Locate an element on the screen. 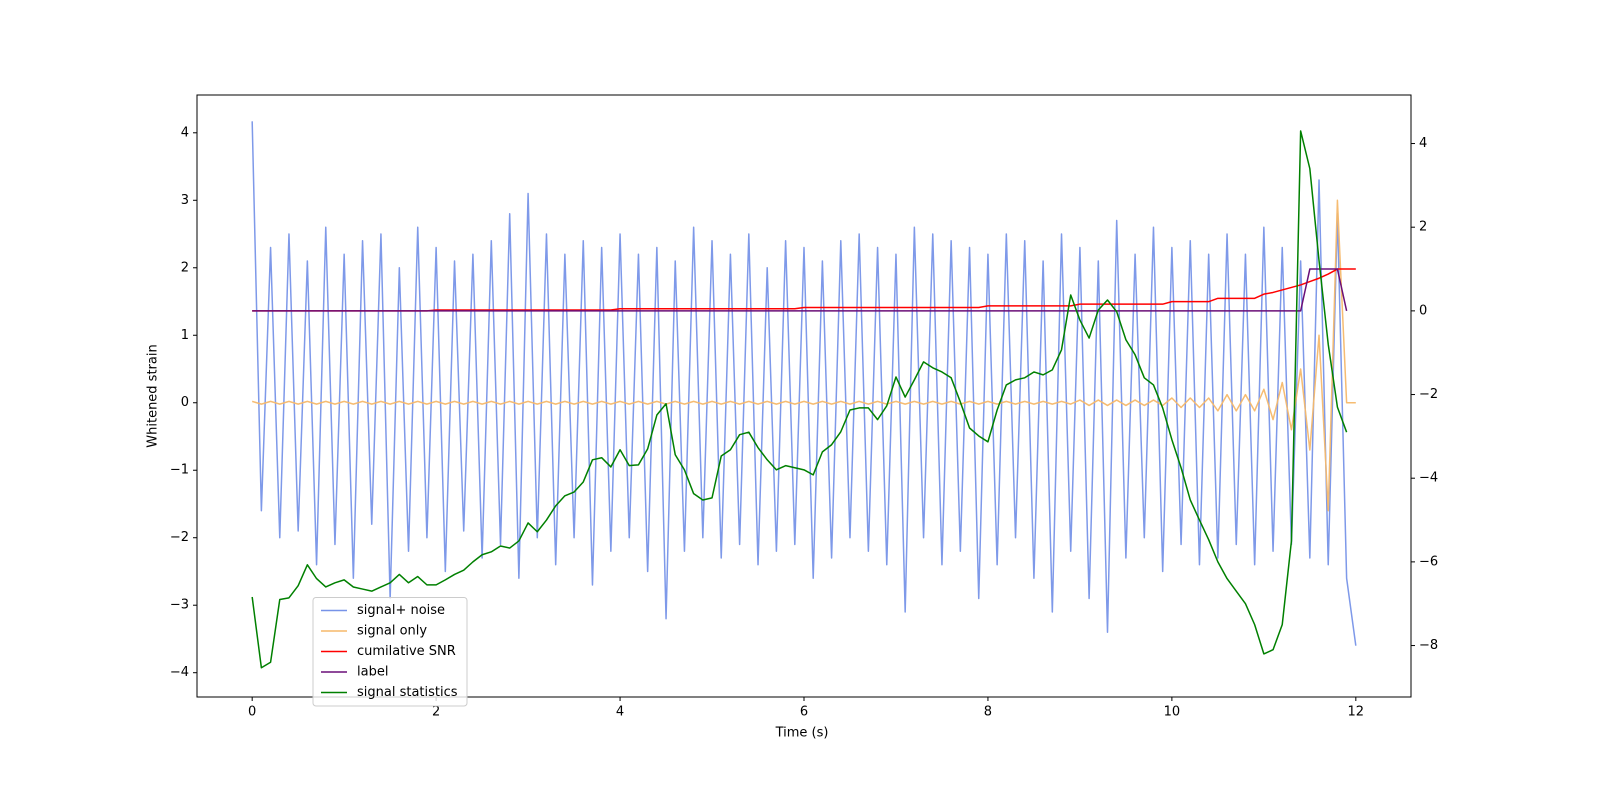 This screenshot has width=1600, height=800. x-axis-label: Time (s) is located at coordinates (802, 733).